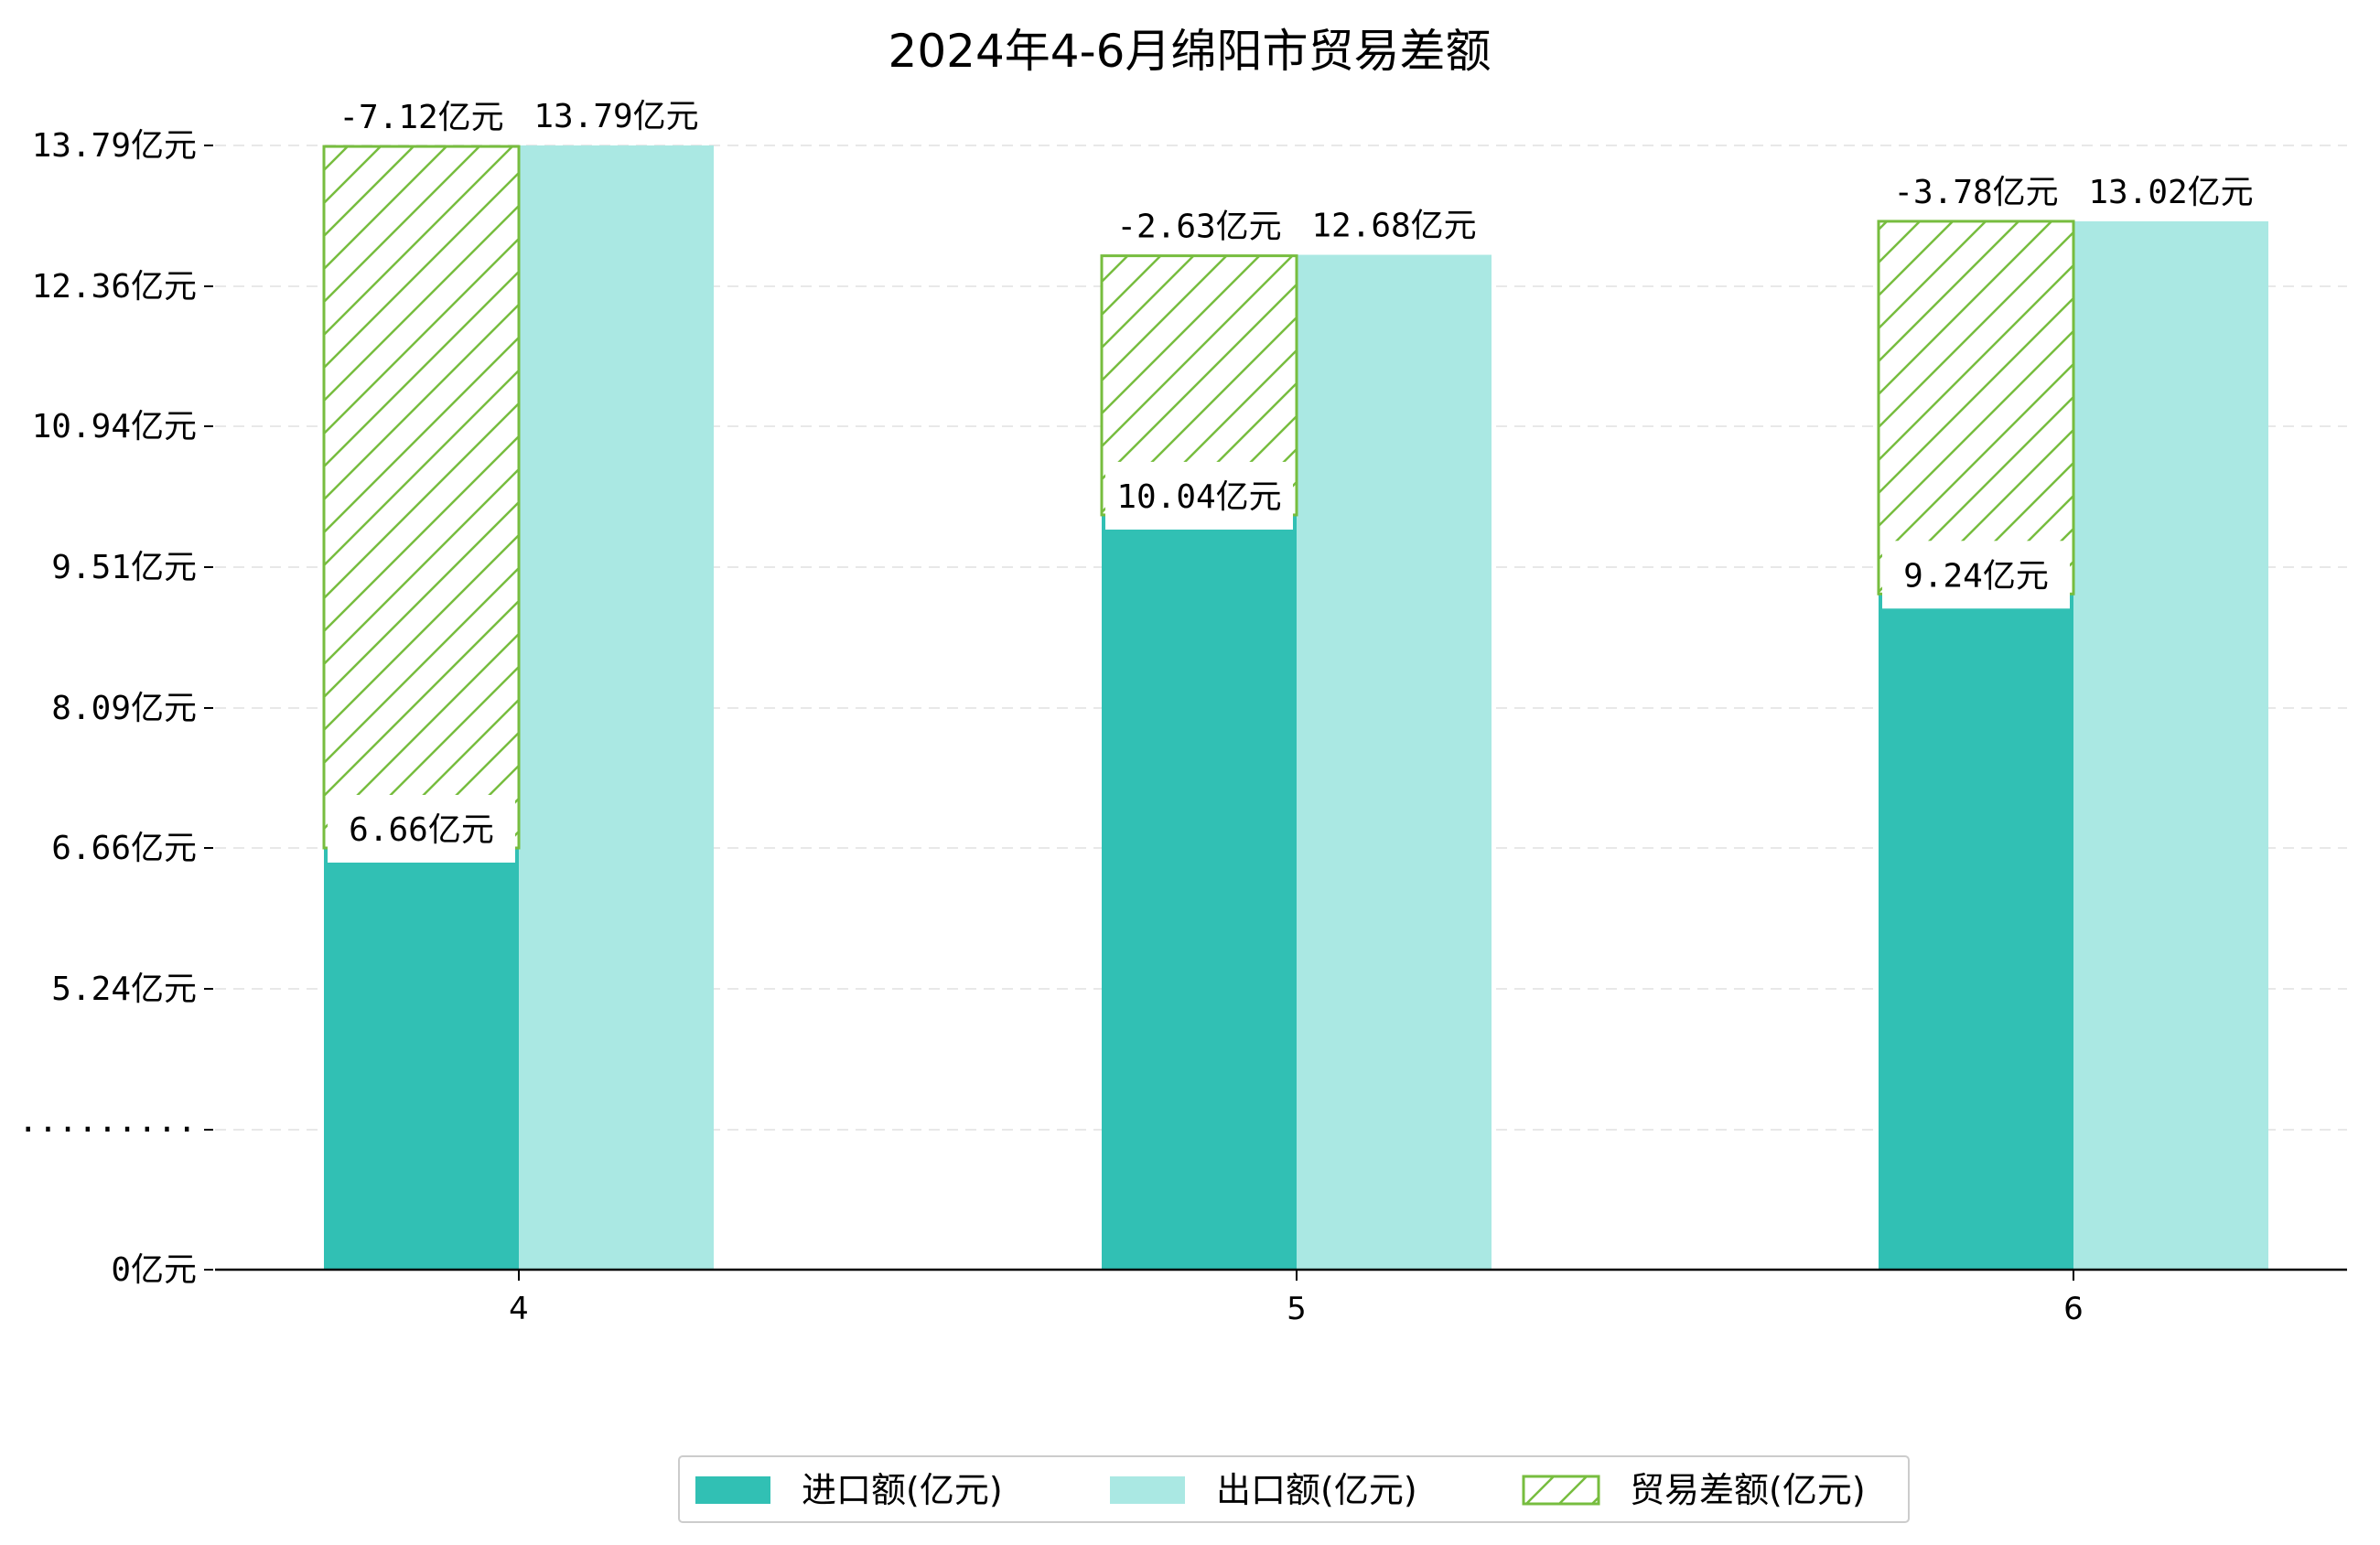 This screenshot has width=2380, height=1545. What do you see at coordinates (124, 708) in the screenshot?
I see `y-tick-label: 8.09亿元` at bounding box center [124, 708].